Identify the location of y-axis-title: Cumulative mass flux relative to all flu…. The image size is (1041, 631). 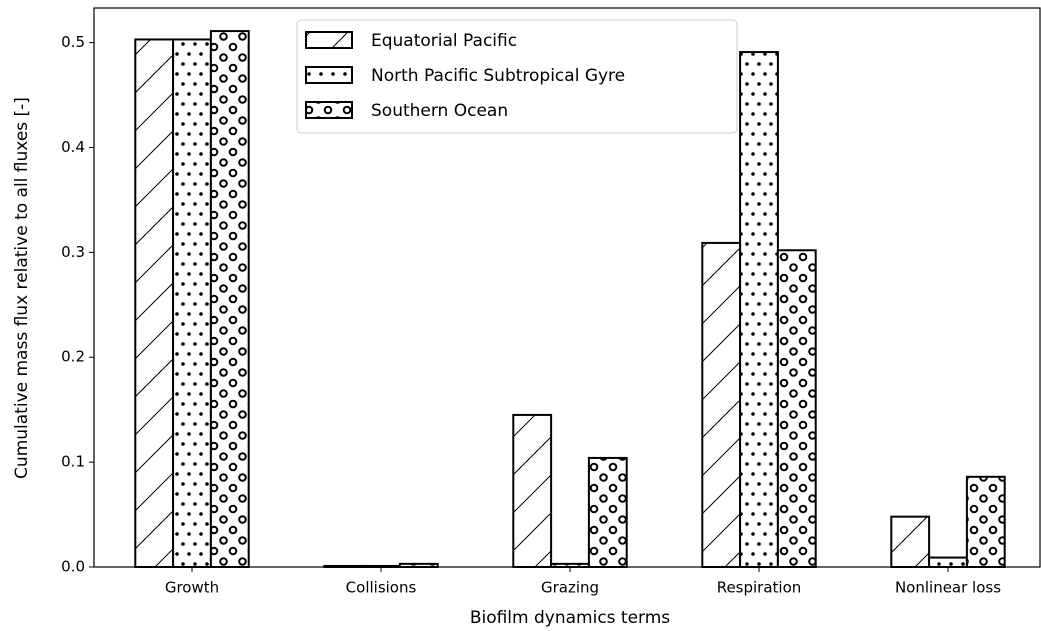
(22, 288).